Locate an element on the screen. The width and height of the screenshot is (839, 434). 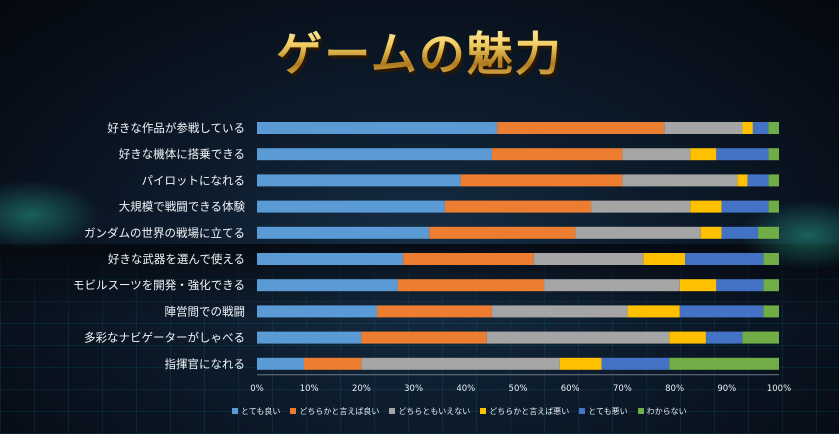
x-tick-label: 50% is located at coordinates (518, 389).